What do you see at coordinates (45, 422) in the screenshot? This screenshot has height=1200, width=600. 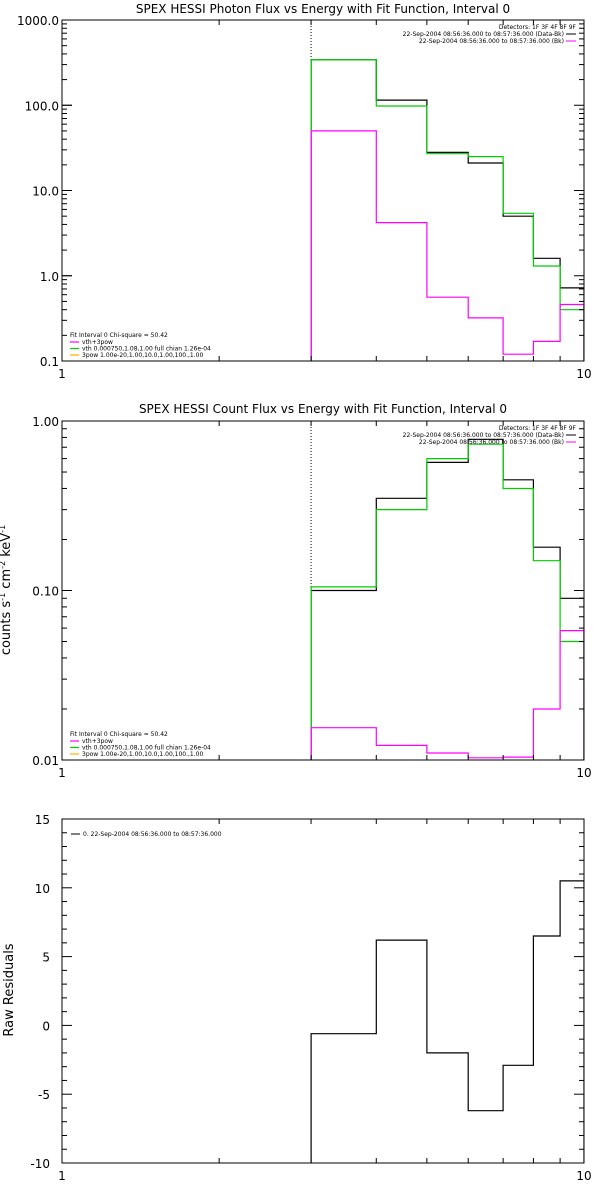 I see `count-flux-y-tick-label: 1.00` at bounding box center [45, 422].